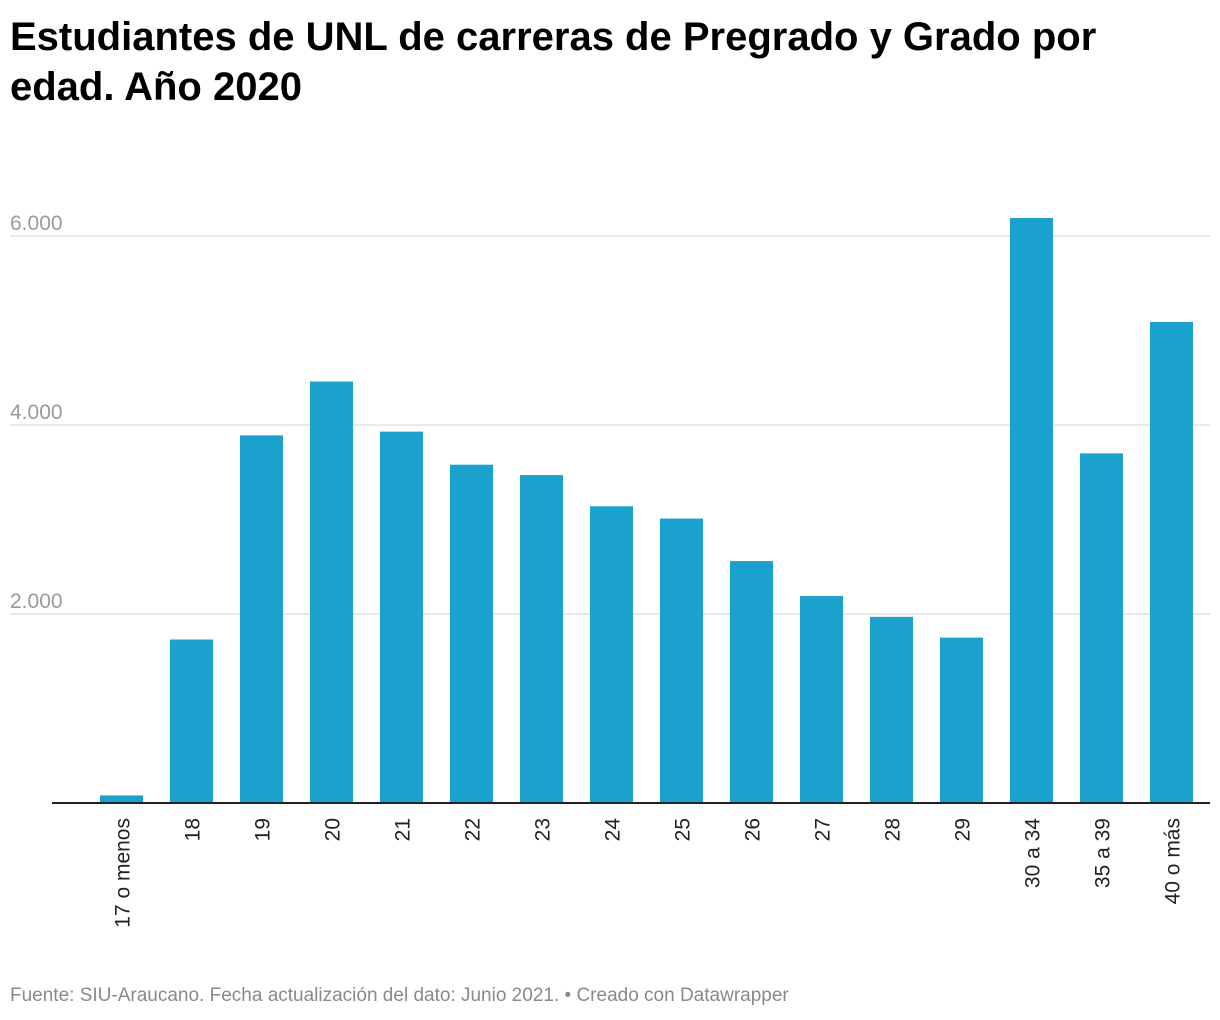 The image size is (1220, 1020). I want to click on credit-link: Creado con Datawrapper, so click(682, 995).